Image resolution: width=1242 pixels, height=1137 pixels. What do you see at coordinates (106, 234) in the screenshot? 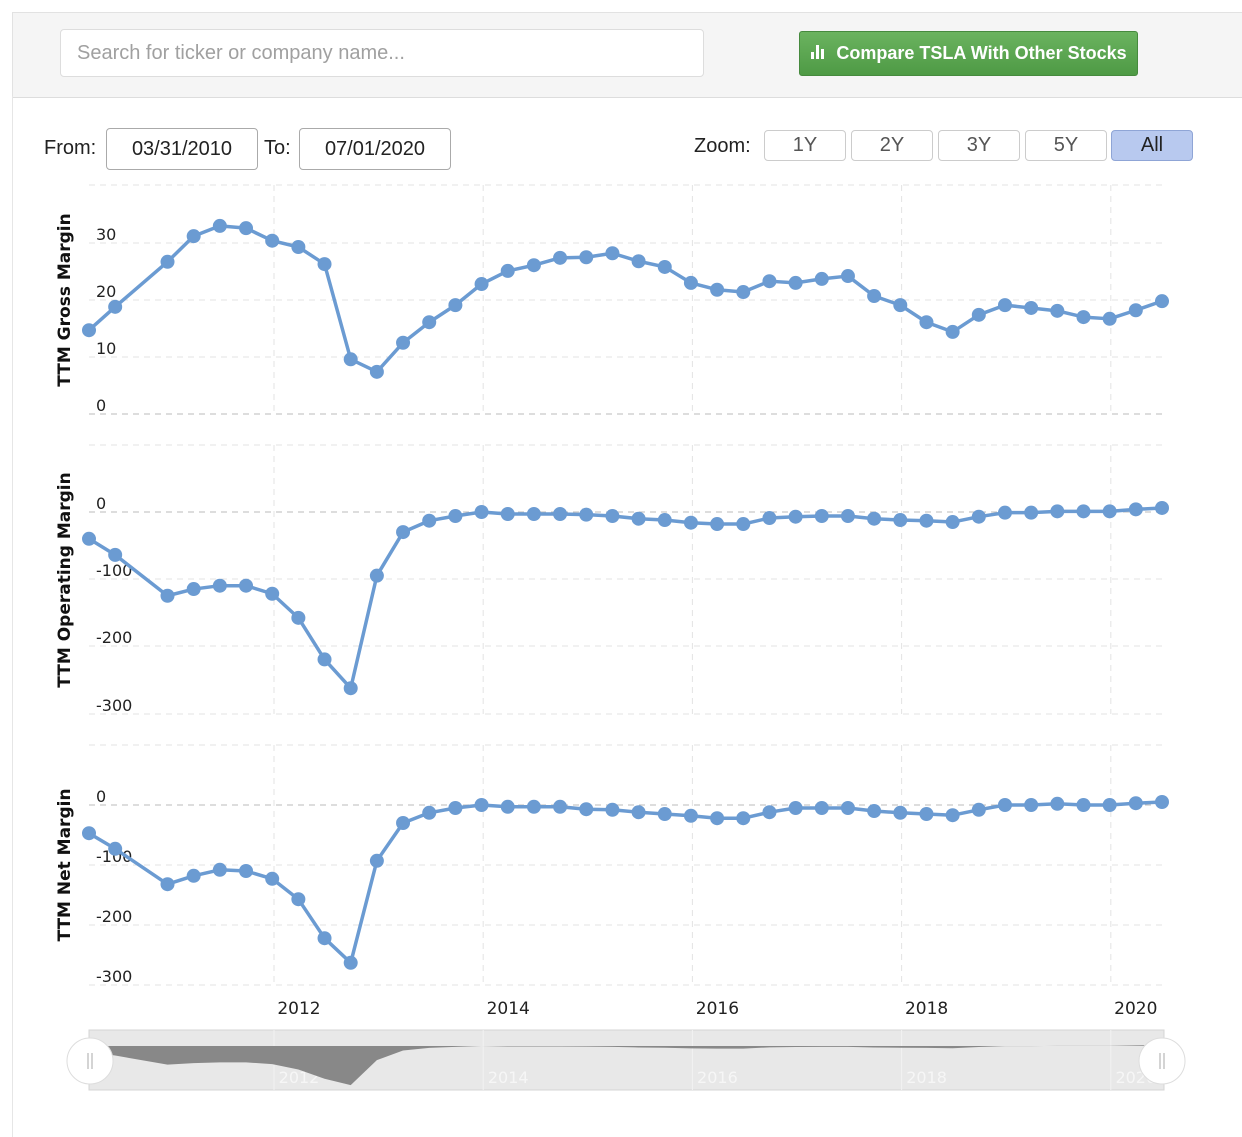
I see `y-tick-label: 30` at bounding box center [106, 234].